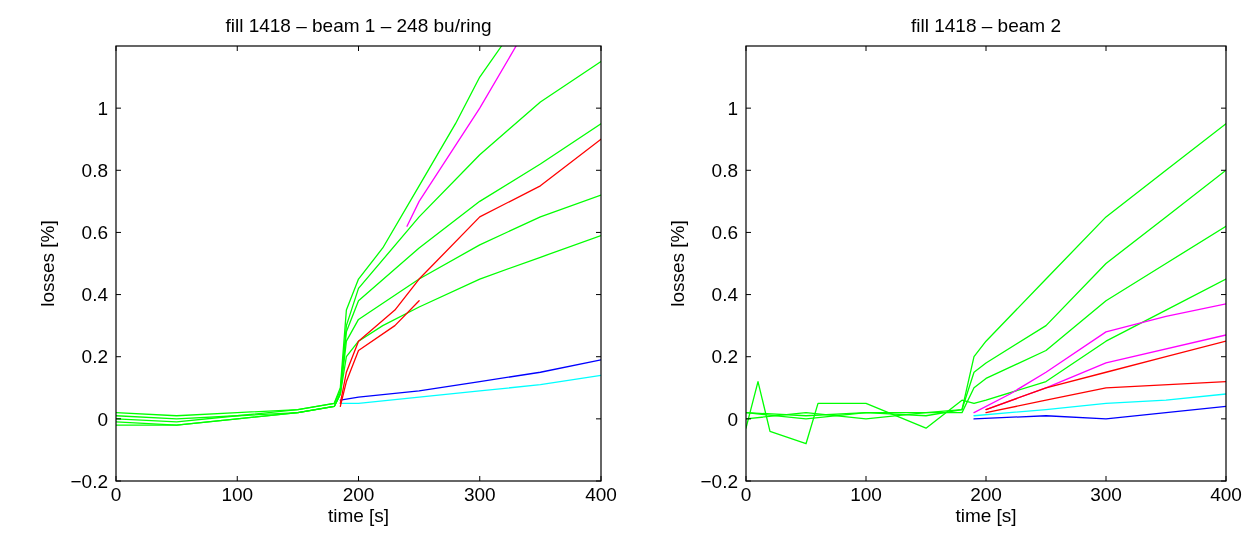  Describe the element at coordinates (358, 25) in the screenshot. I see `chart-title: fill 1418 – beam 1 – 248 bu/ring` at that location.